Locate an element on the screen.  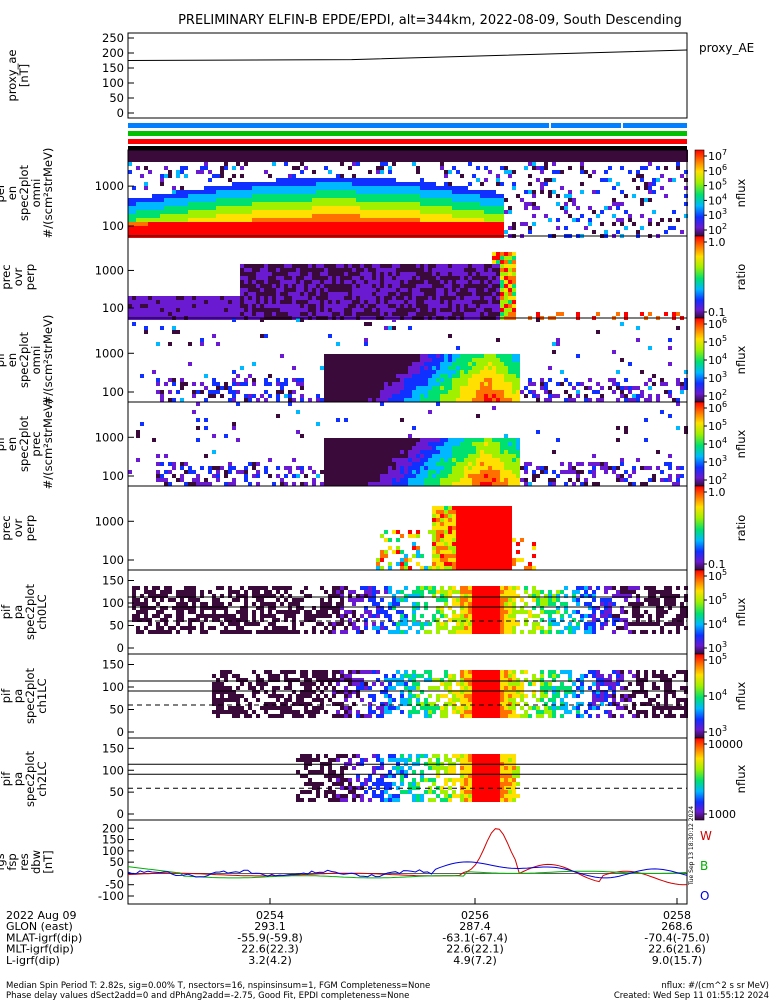
xaxis-row-value-1-2: 268.6 is located at coordinates (677, 926).